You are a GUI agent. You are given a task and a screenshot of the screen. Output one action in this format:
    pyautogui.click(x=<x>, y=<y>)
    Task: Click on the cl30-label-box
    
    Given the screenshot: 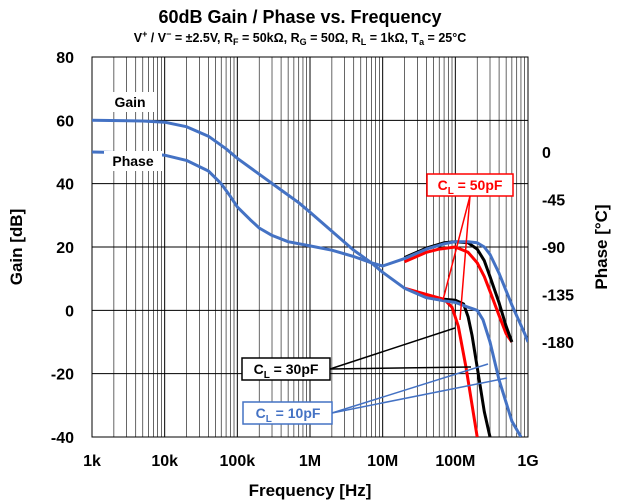 What is the action you would take?
    pyautogui.click(x=286, y=369)
    